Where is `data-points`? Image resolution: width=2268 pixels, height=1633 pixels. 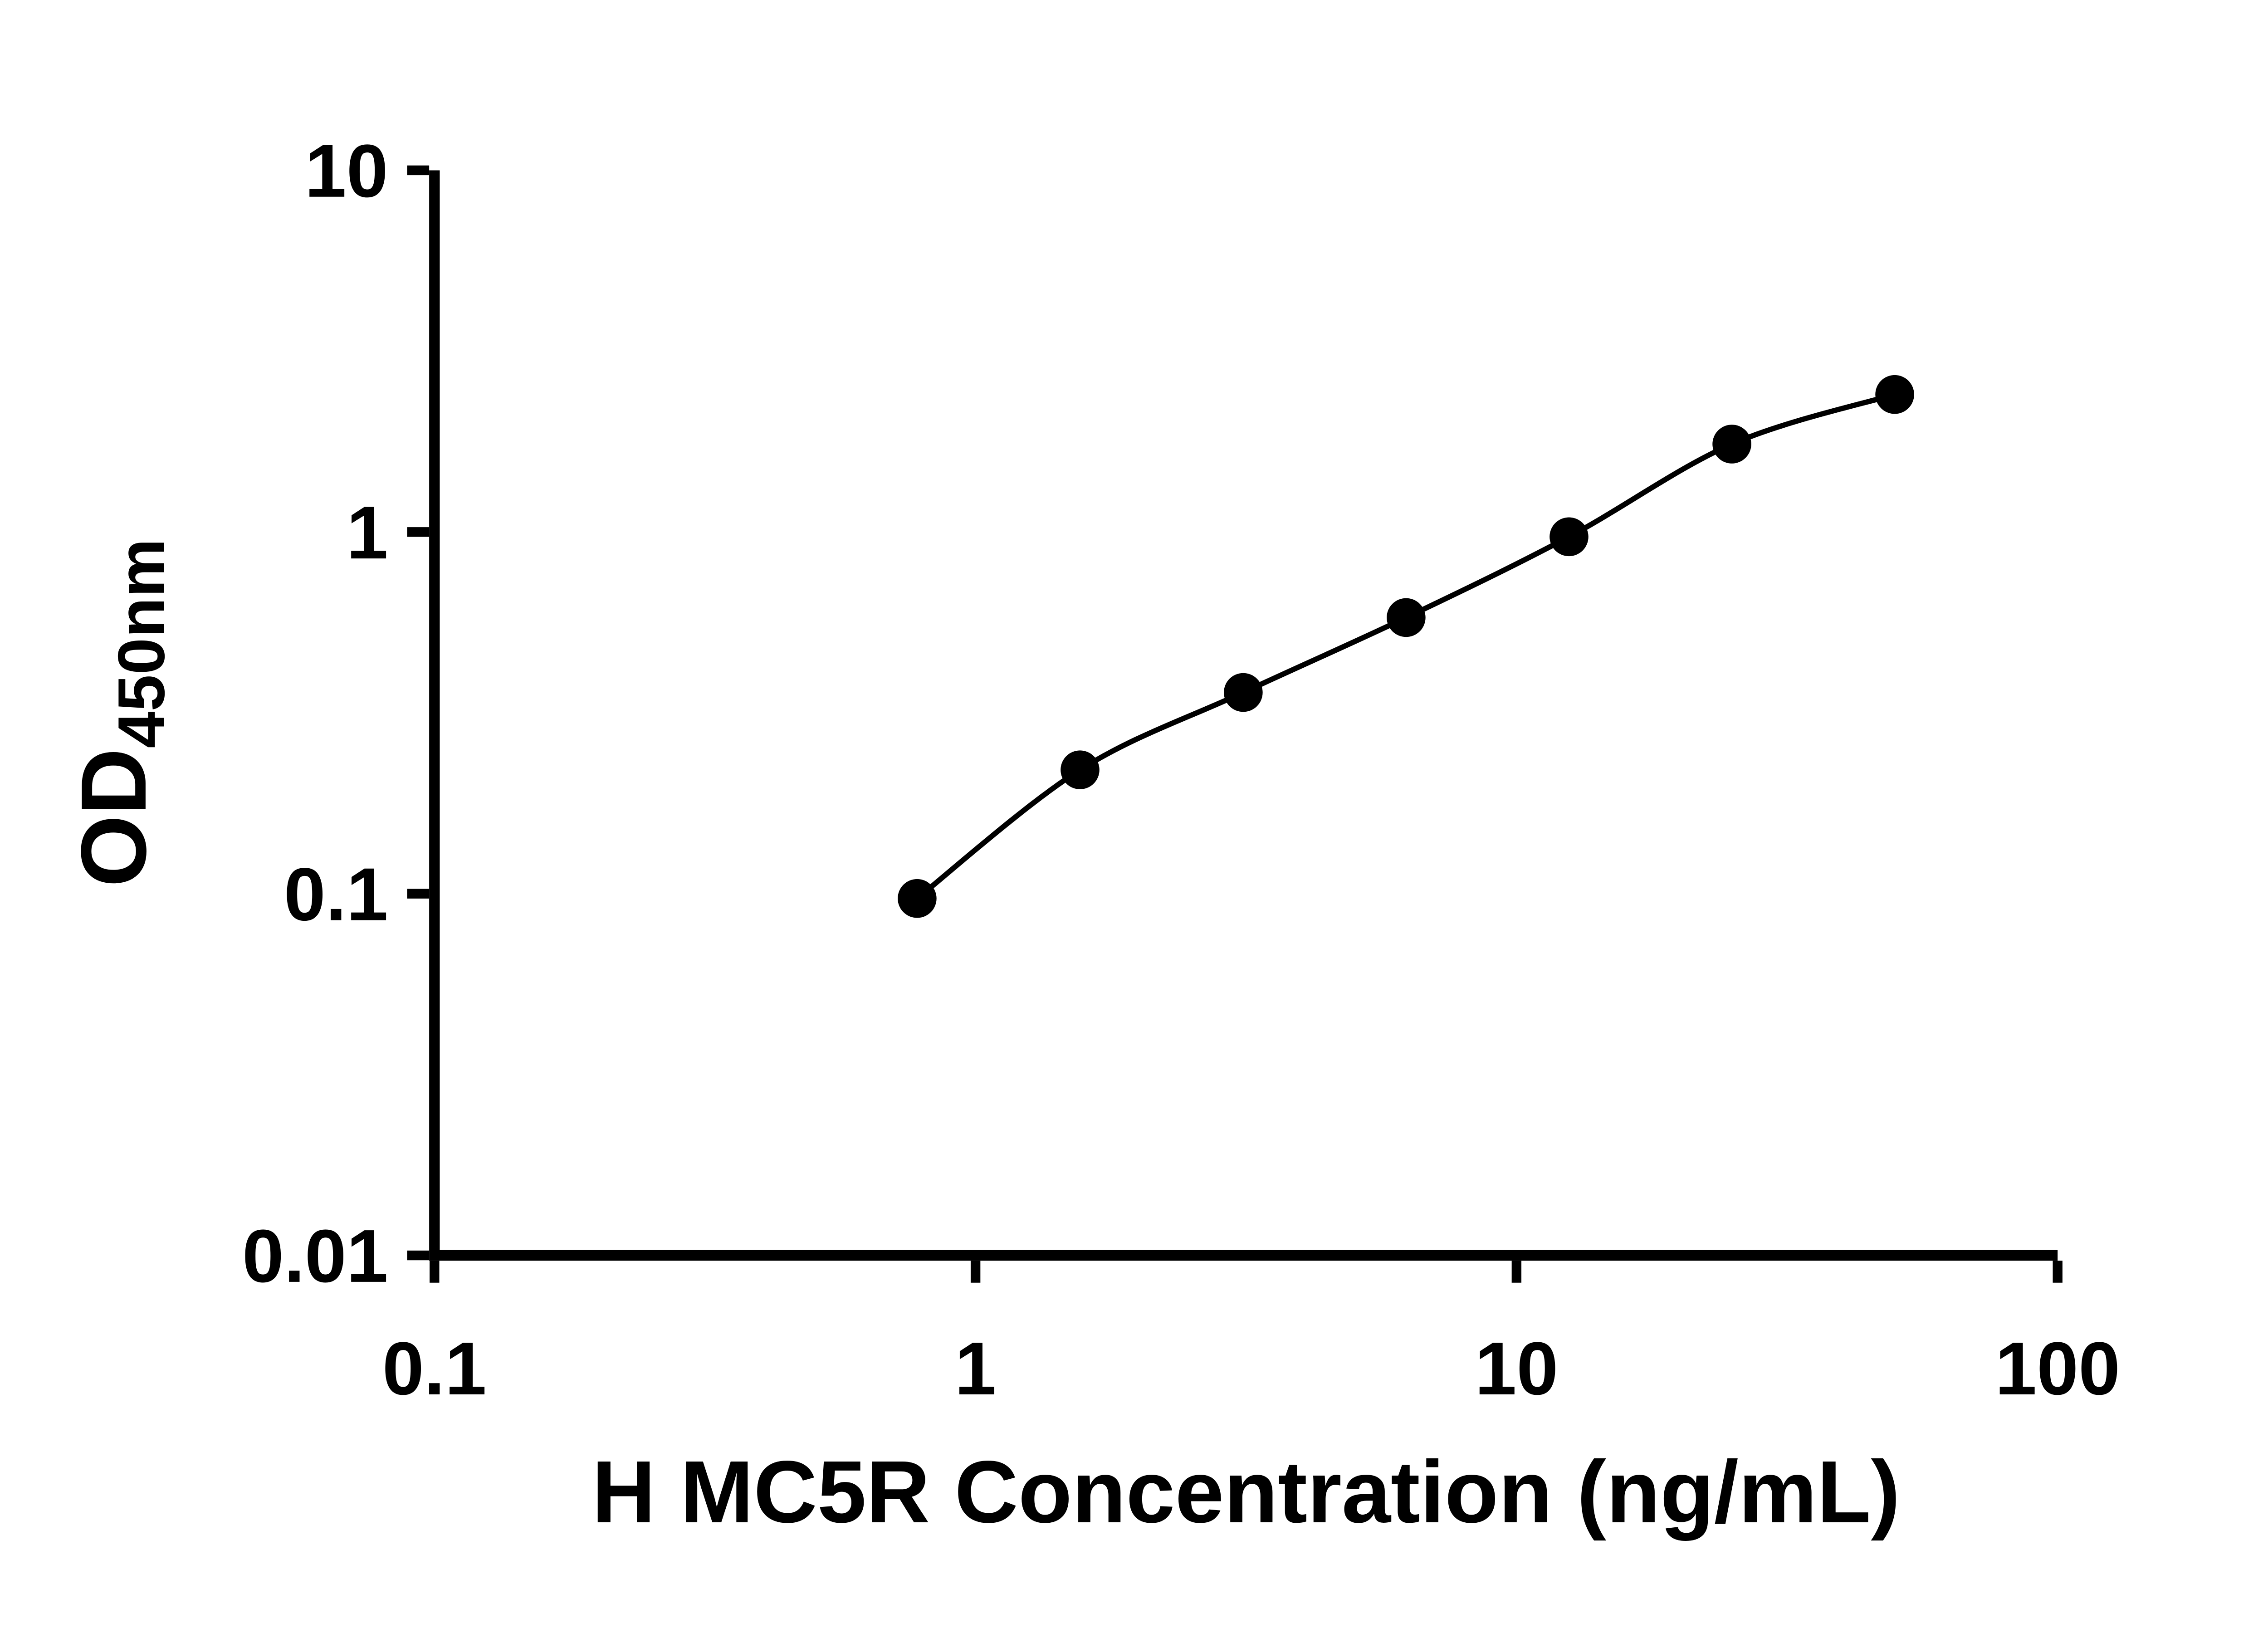 data-points is located at coordinates (1406, 646).